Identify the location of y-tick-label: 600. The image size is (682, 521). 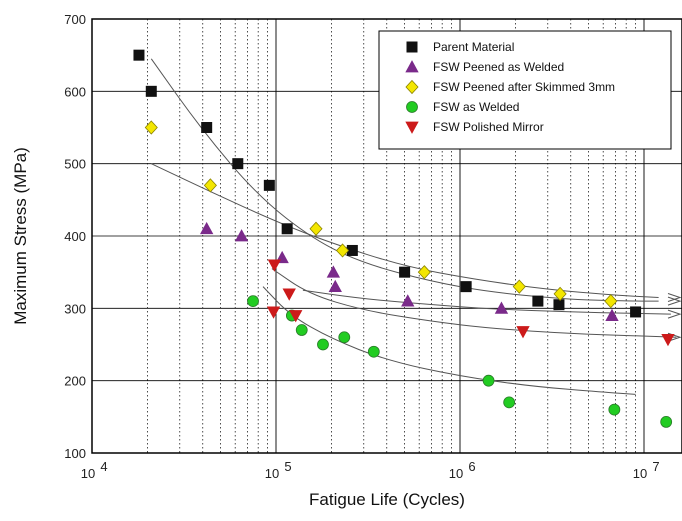
(75, 91).